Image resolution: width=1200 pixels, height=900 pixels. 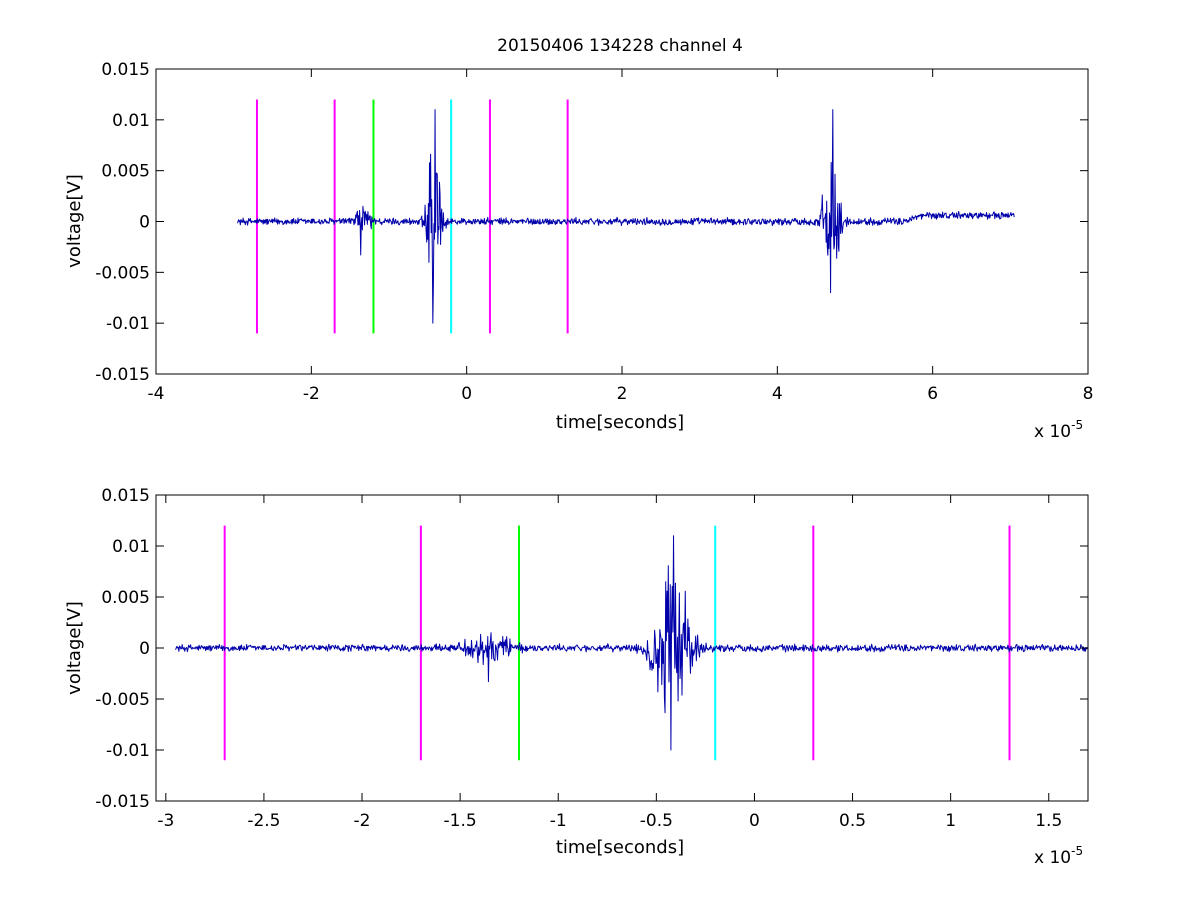 I want to click on bottom-plot-y-tick-label: -0.005, so click(x=122, y=700).